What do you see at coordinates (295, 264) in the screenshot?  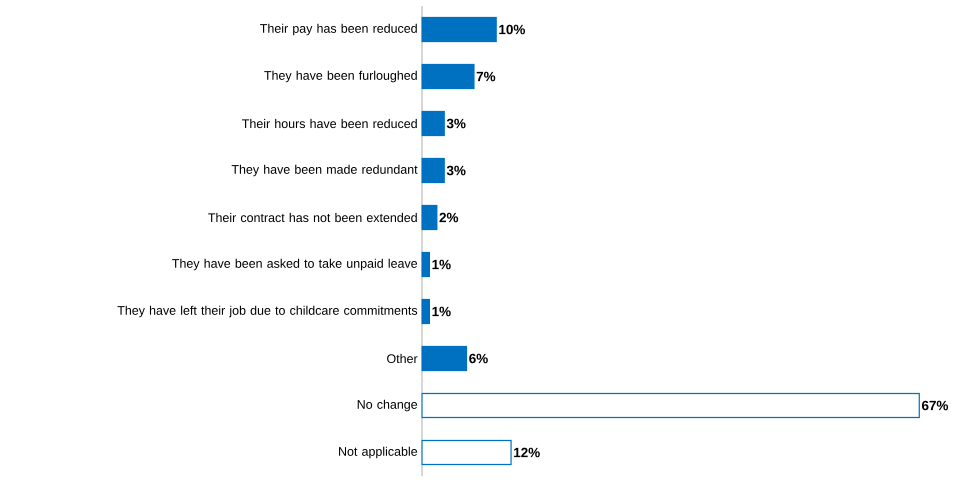 I see `y-tick-label: They have been asked to take unpaid leave` at bounding box center [295, 264].